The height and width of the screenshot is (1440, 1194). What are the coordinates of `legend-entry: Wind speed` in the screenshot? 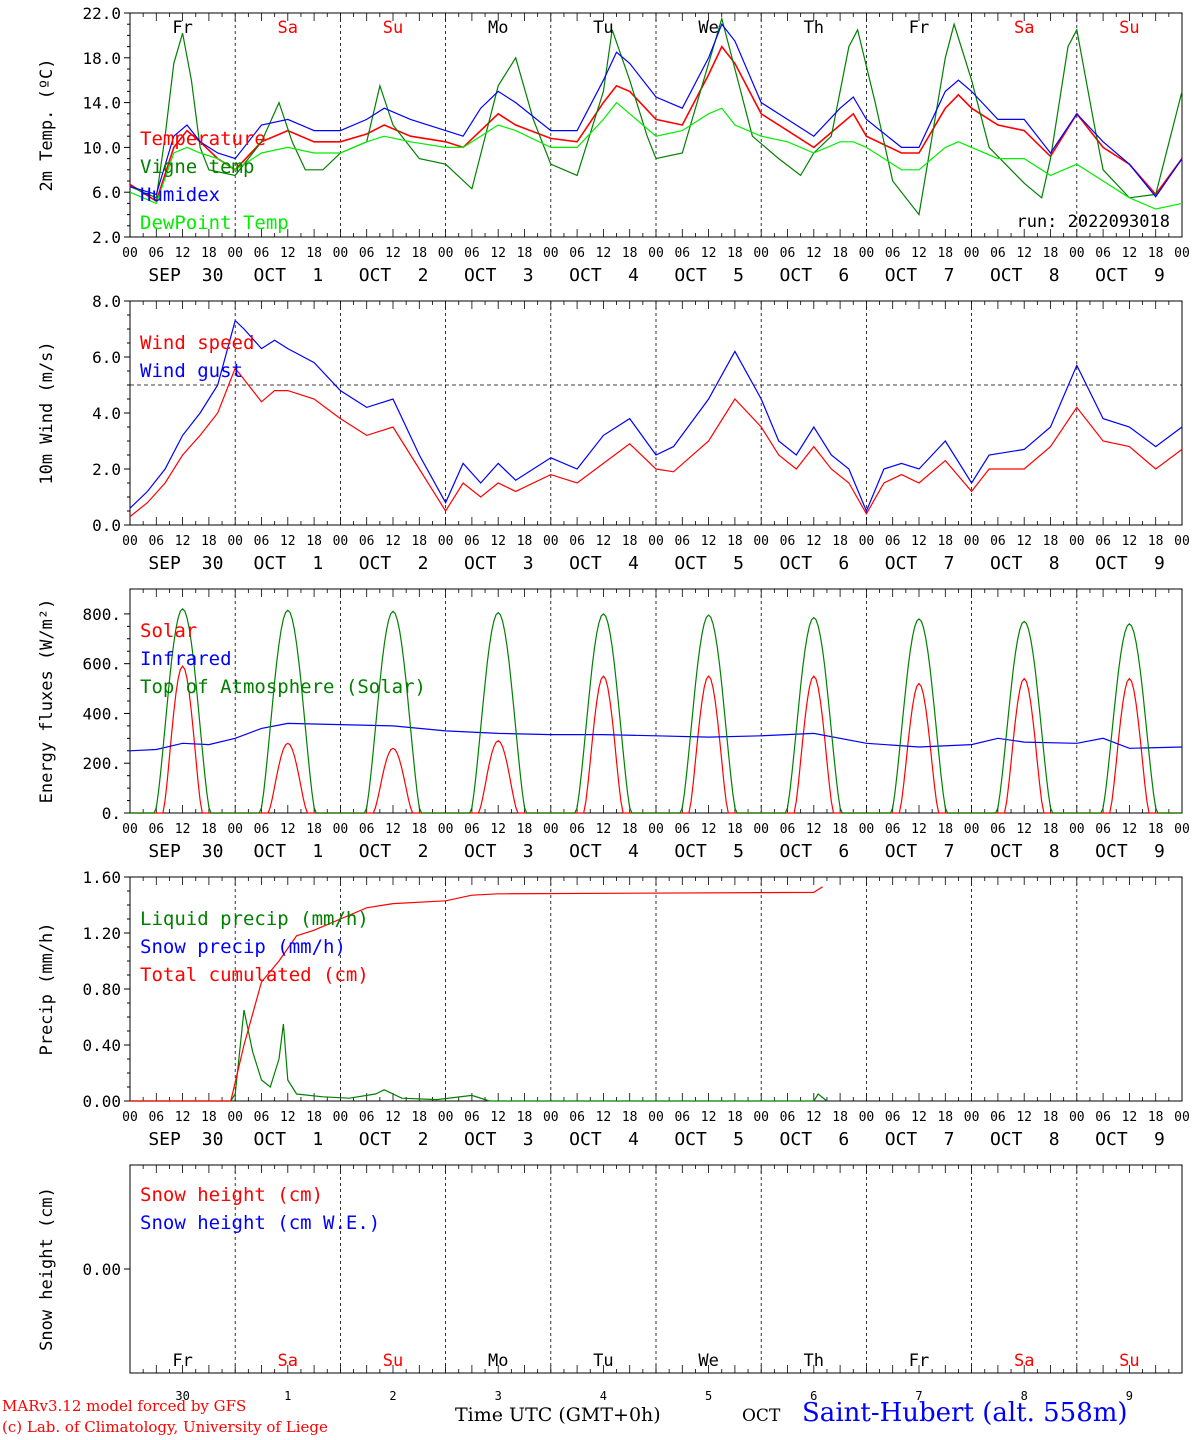 It's located at (197, 343).